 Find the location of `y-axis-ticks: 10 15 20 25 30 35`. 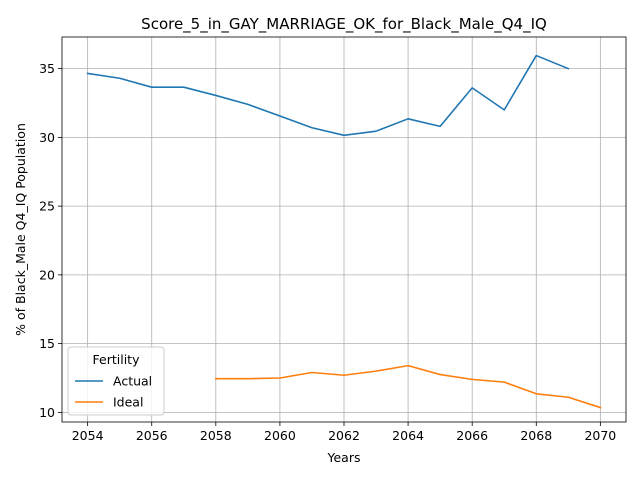

y-axis-ticks: 10 15 20 25 30 35 is located at coordinates (50, 240).